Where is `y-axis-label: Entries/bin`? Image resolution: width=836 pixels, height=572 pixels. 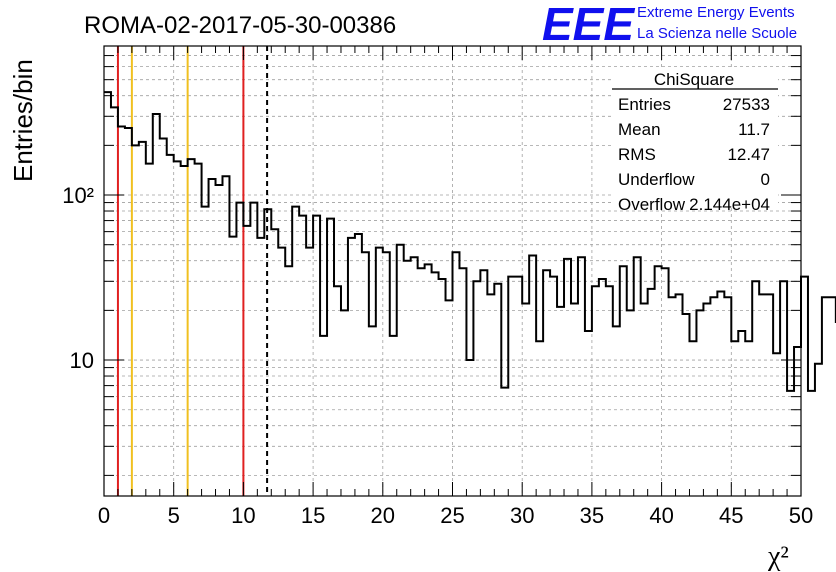
y-axis-label: Entries/bin is located at coordinates (23, 120).